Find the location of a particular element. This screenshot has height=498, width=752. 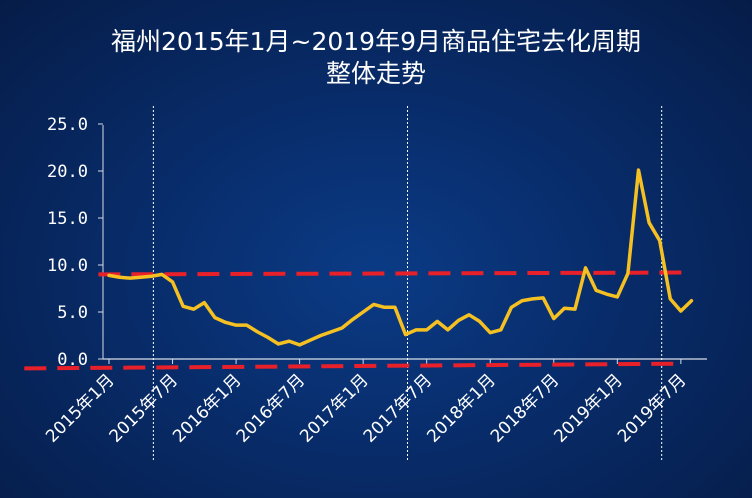

y-tick-label: 15.0 is located at coordinates (67, 219).